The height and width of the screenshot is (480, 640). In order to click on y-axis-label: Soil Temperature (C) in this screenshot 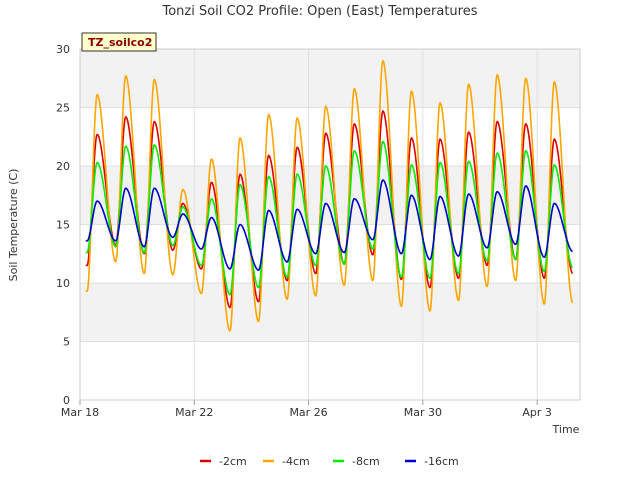, I will do `click(13, 225)`.